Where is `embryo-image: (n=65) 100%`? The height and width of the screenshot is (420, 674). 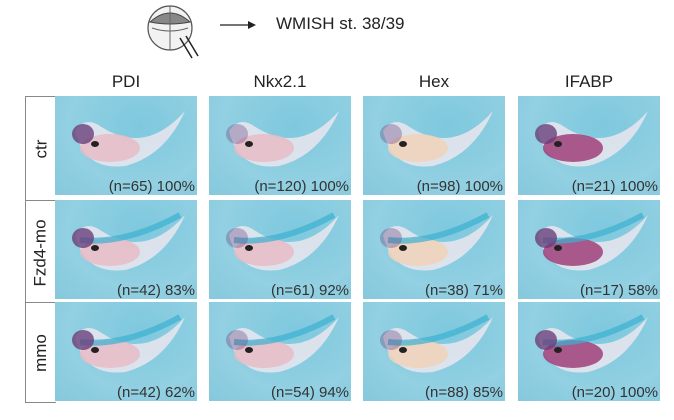 embryo-image: (n=65) 100% is located at coordinates (126, 145).